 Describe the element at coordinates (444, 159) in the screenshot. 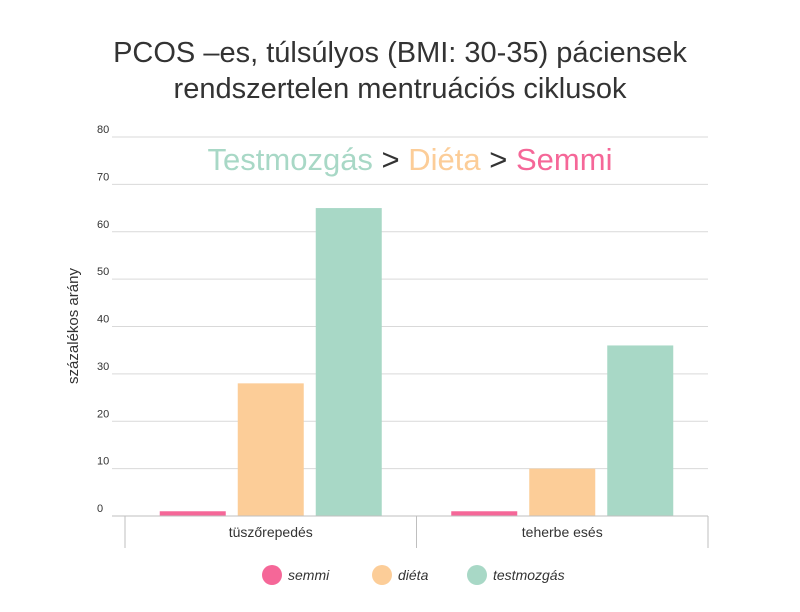

I see `subtitle-part-2: Diéta` at that location.